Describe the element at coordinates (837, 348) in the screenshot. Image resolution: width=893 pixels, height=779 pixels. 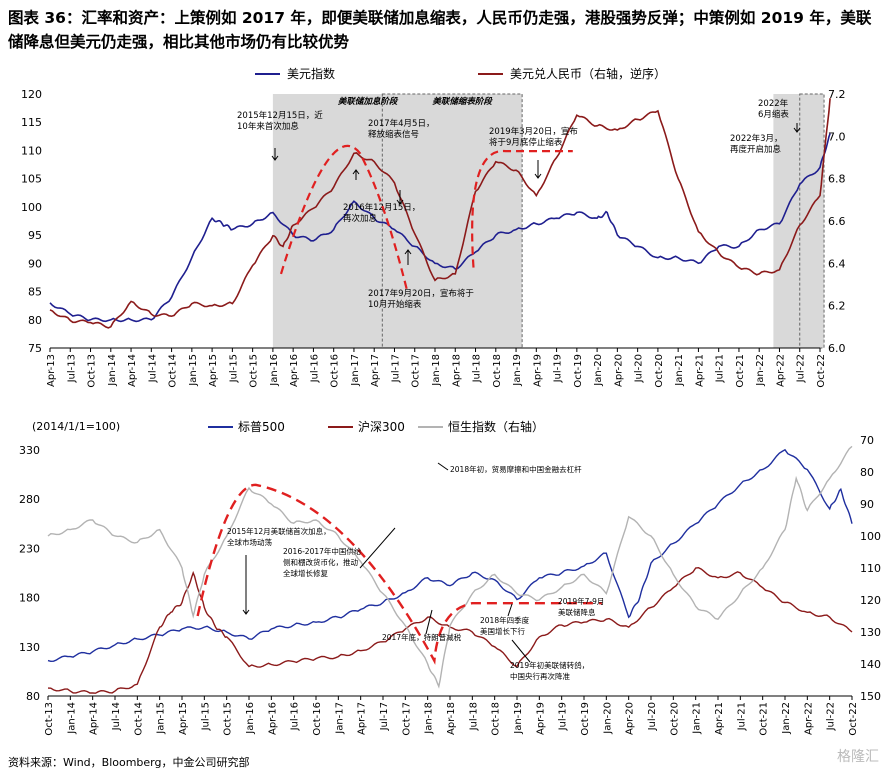
I see `y-tick-right: 6.0` at that location.